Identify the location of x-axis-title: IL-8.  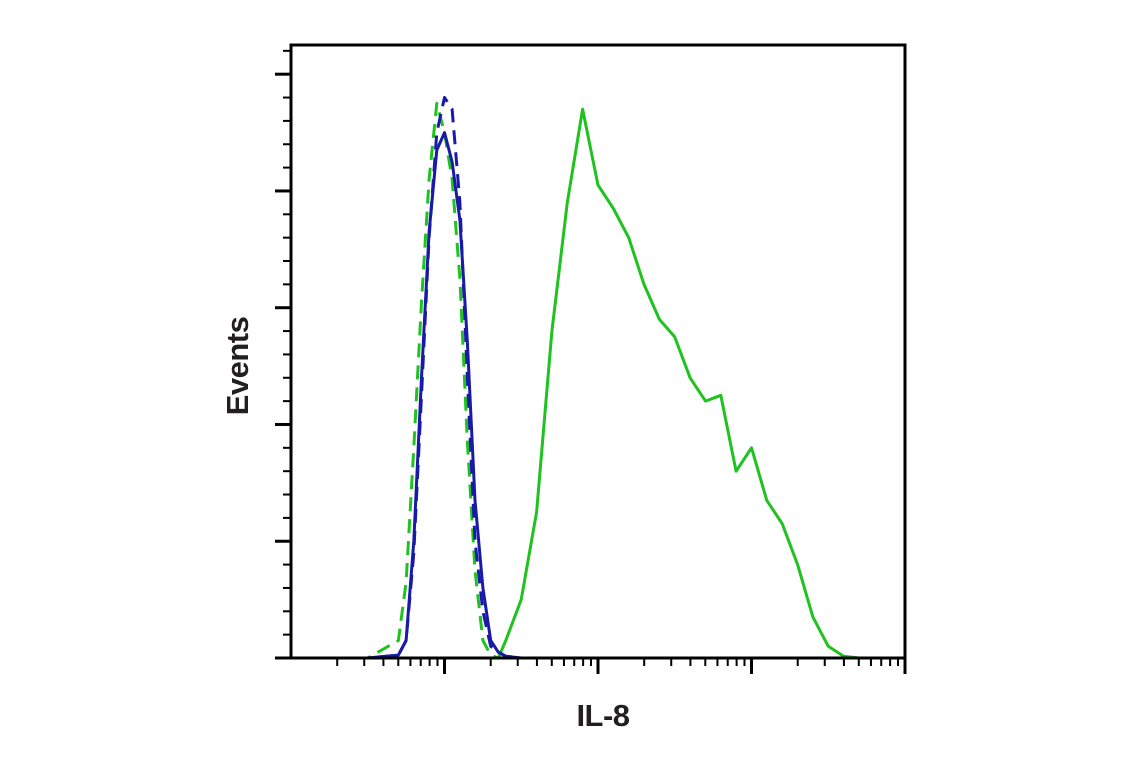
(602, 715).